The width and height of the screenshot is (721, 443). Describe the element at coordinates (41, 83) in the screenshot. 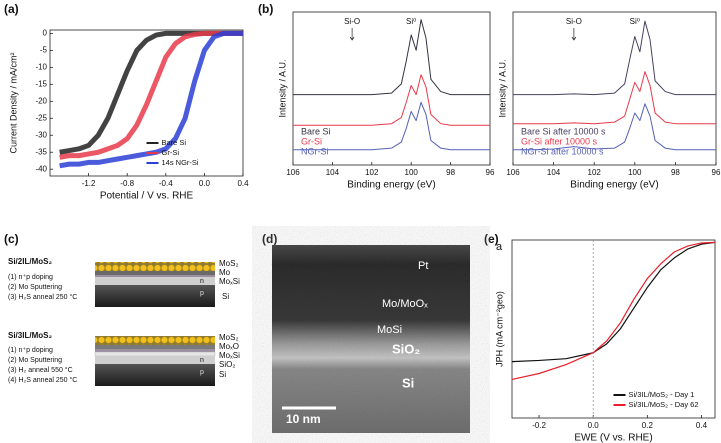

I see `y-tick-label: -15` at that location.